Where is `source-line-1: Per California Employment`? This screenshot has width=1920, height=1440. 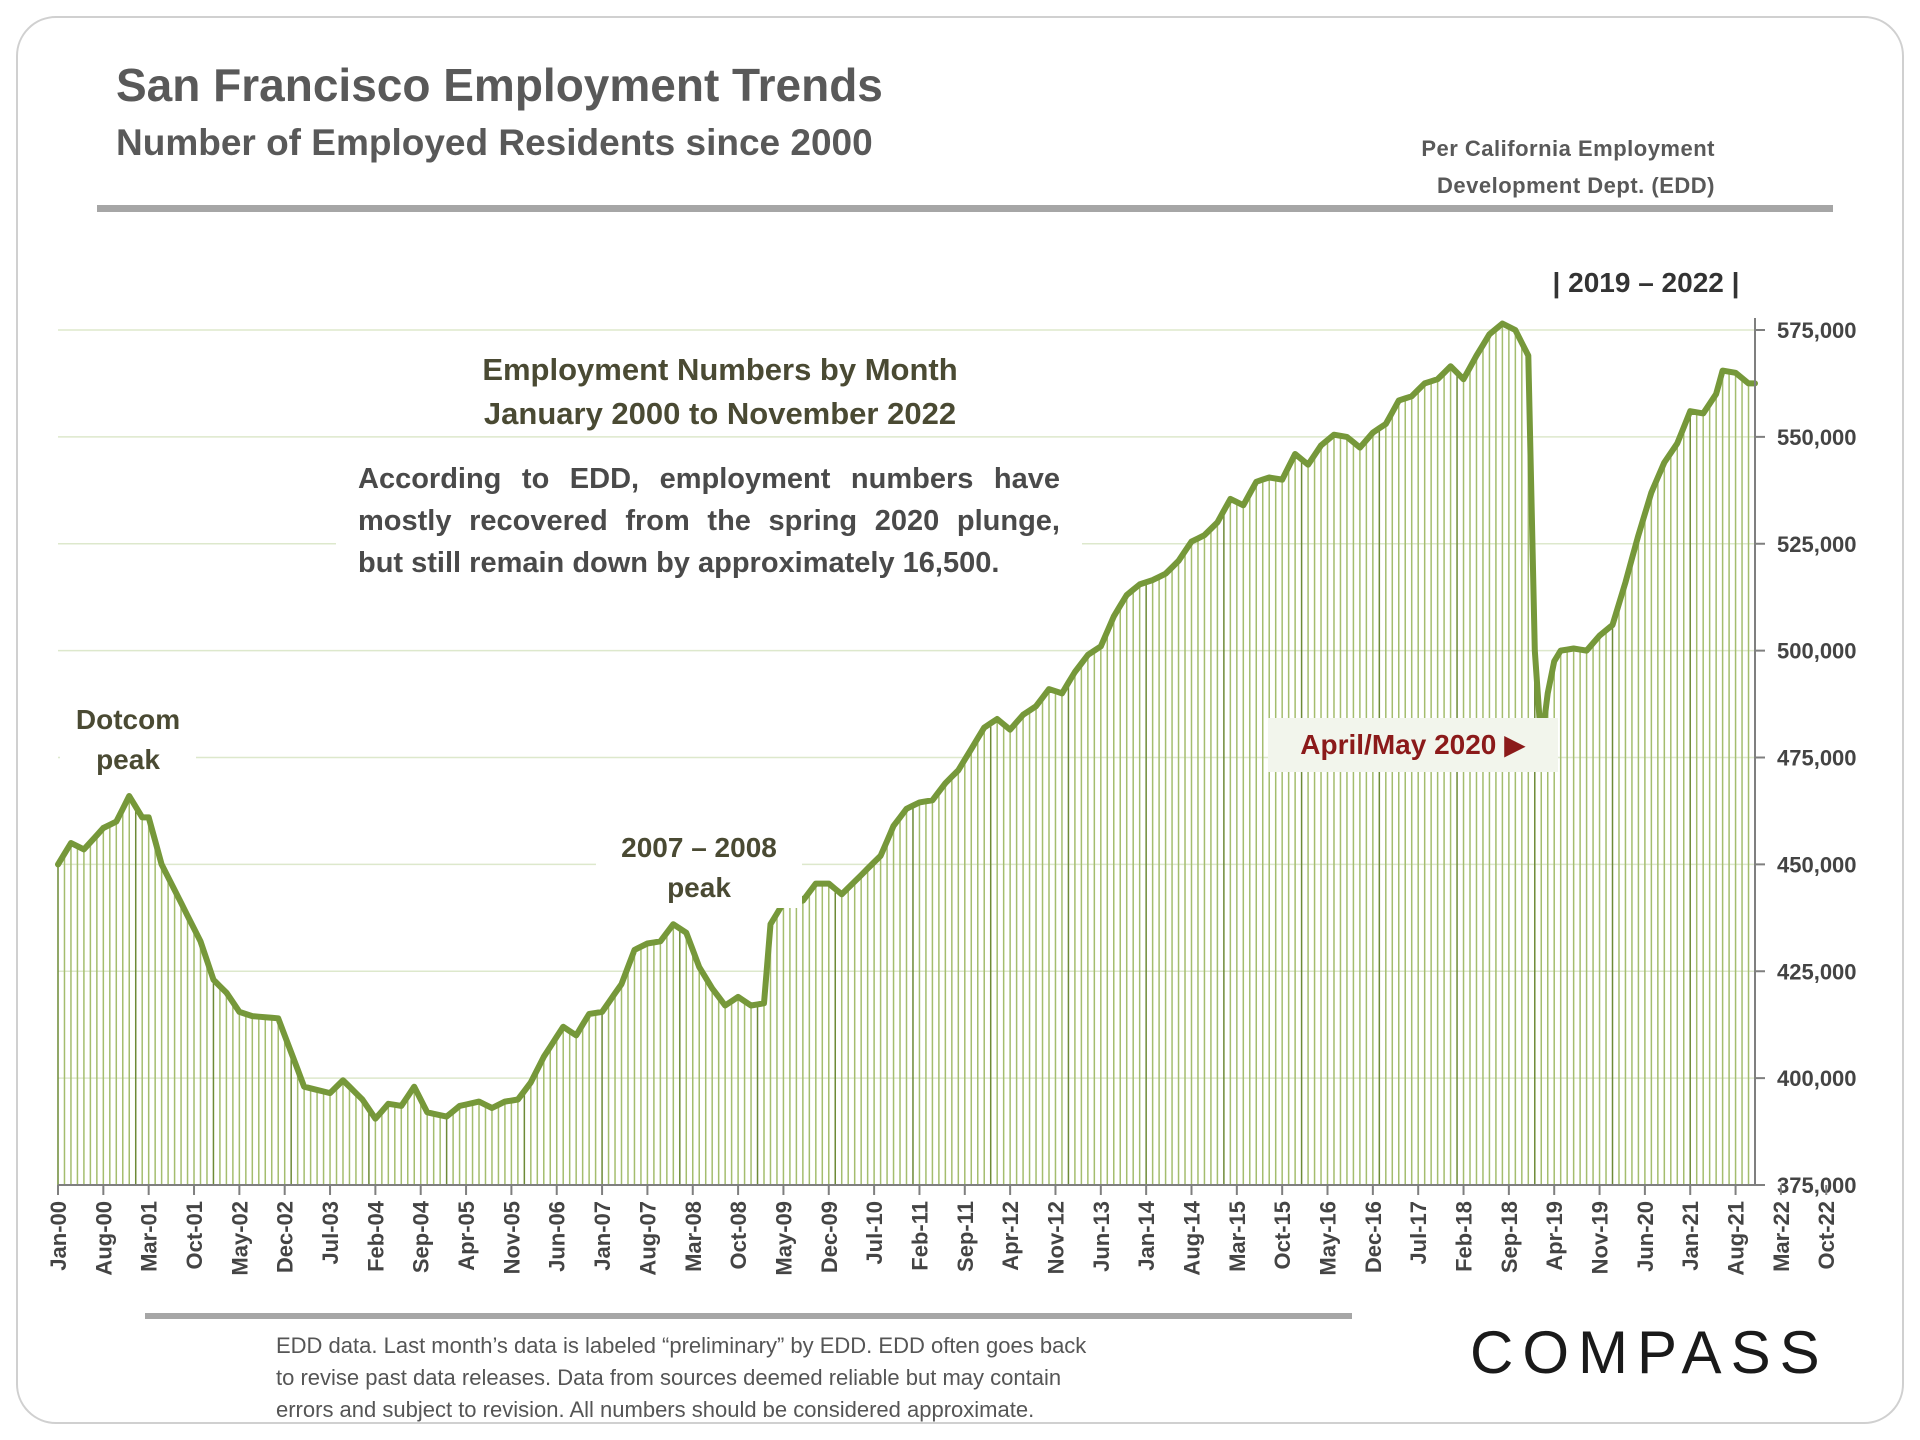
source-line-1: Per California Employment is located at coordinates (1568, 148).